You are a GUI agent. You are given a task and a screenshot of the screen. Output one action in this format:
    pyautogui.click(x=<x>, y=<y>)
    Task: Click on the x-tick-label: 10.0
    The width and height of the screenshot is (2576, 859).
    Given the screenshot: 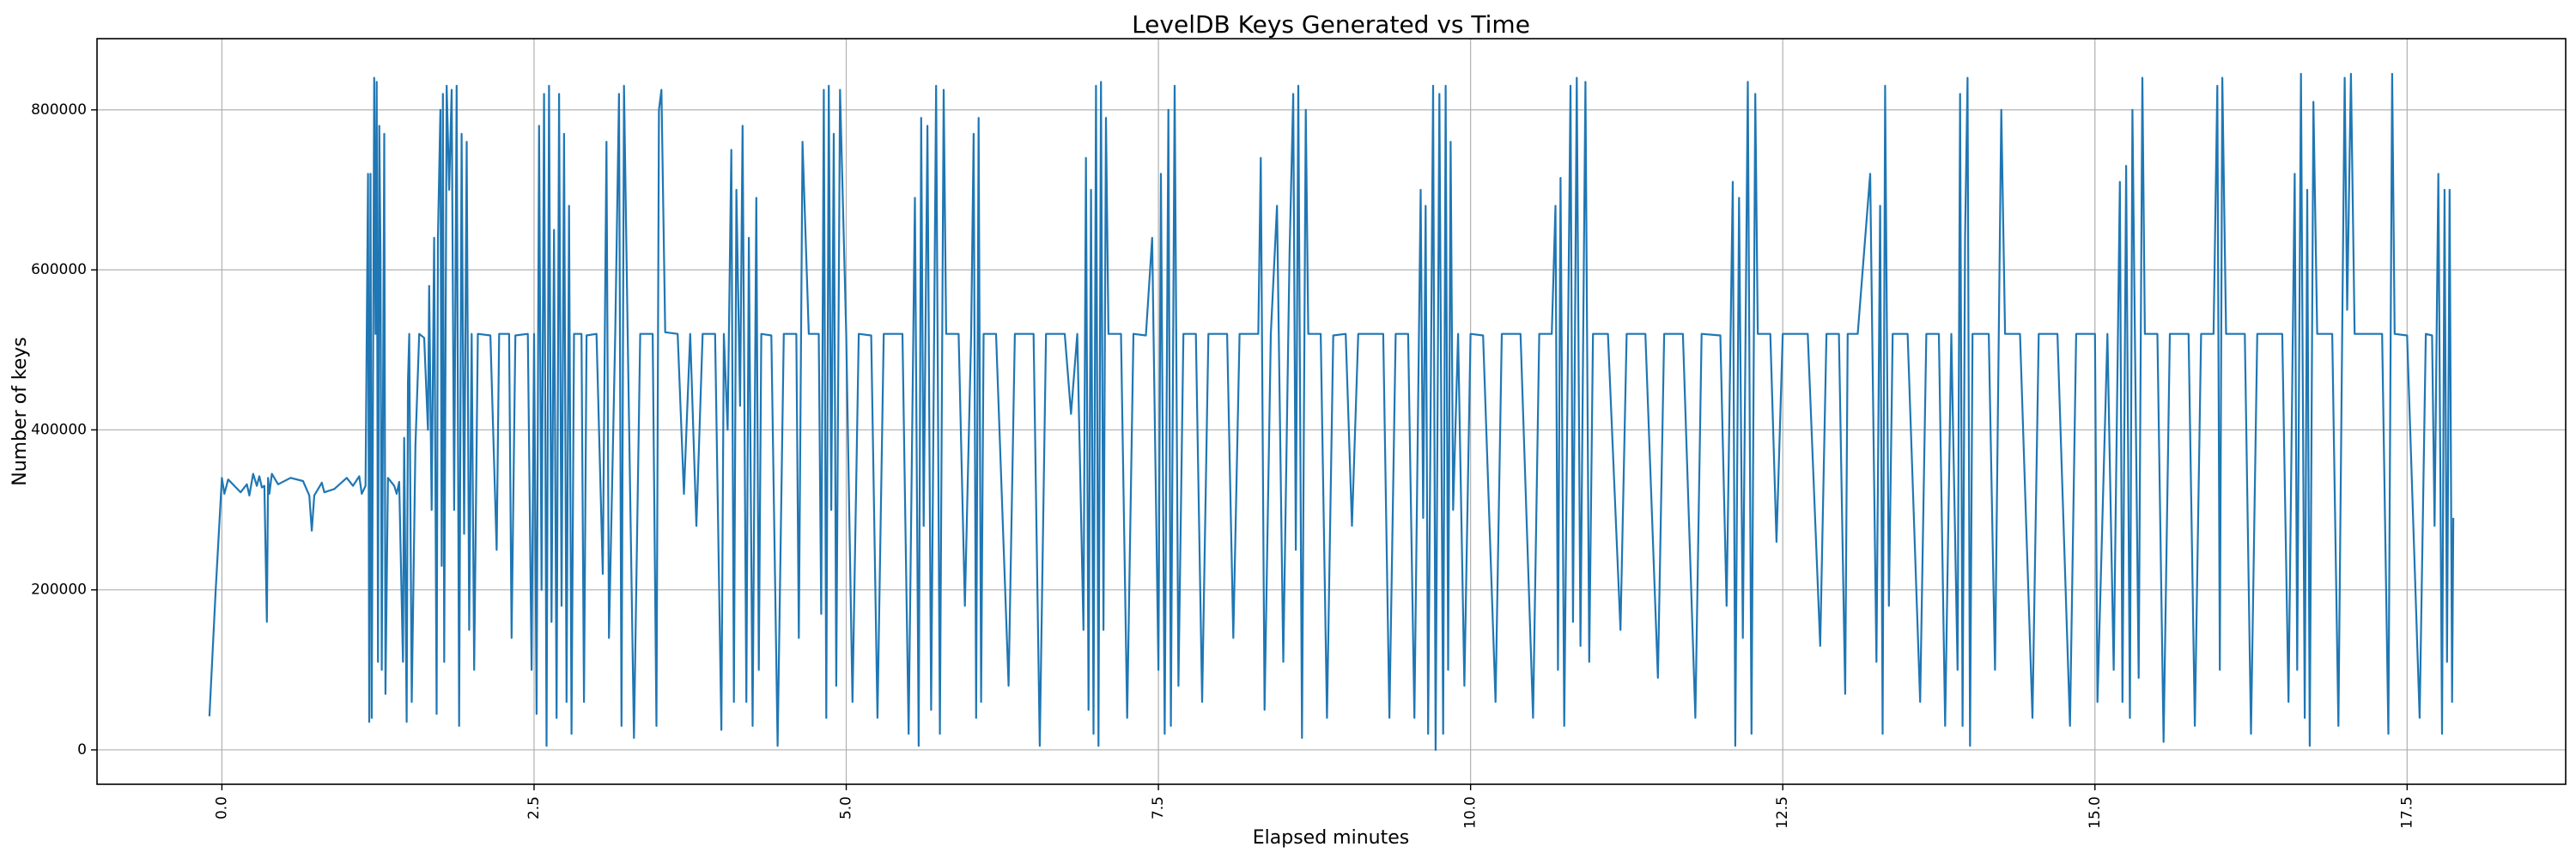 What is the action you would take?
    pyautogui.click(x=1470, y=812)
    